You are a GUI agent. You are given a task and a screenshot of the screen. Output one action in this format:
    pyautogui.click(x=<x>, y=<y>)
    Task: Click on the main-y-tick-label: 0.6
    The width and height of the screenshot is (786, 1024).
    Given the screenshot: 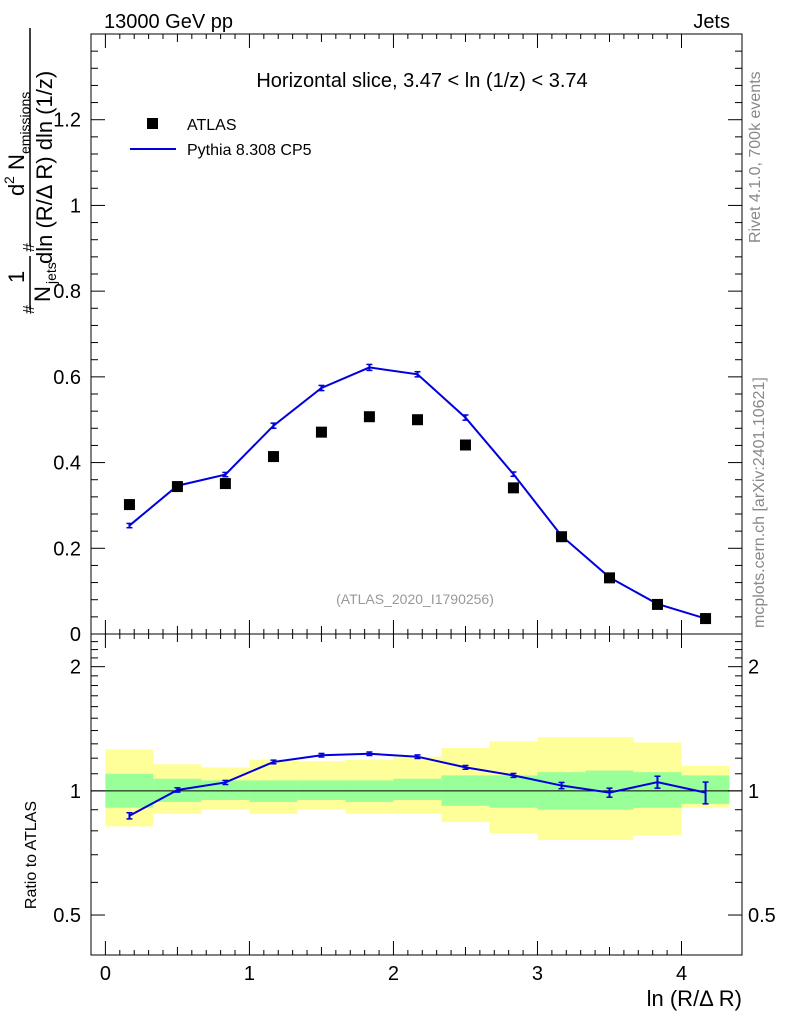 What is the action you would take?
    pyautogui.click(x=67, y=378)
    